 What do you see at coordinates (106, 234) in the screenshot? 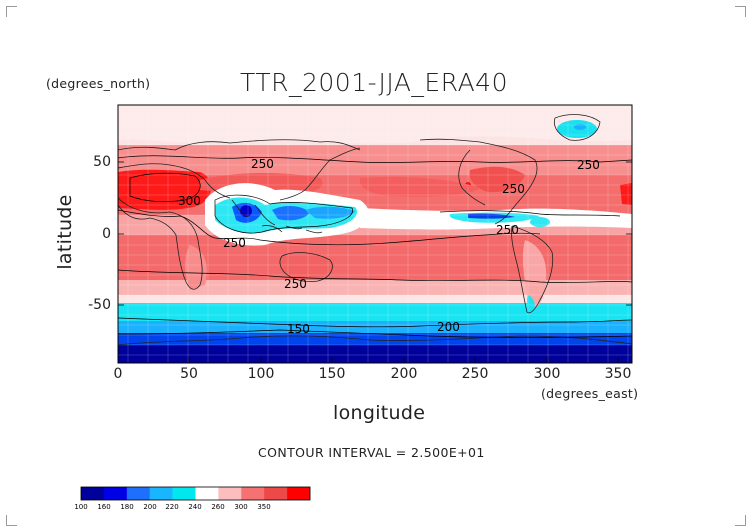
I see `y-tick-label: 0` at bounding box center [106, 234].